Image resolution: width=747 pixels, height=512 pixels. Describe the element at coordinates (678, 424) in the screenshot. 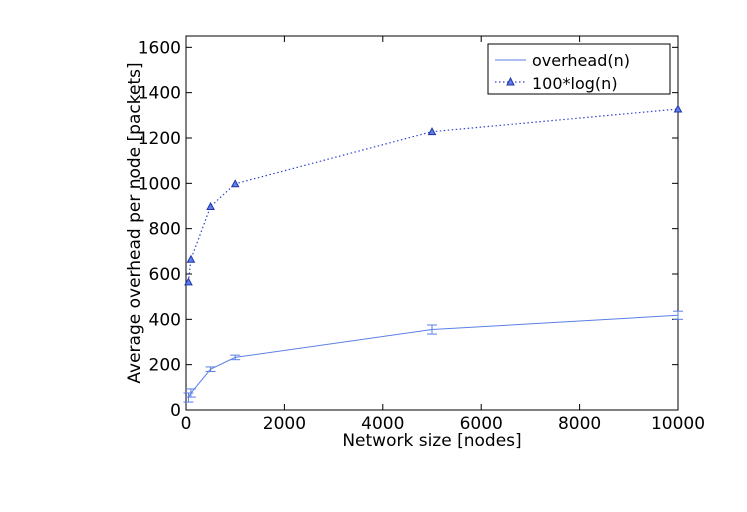

I see `x-tick-label: 10000` at that location.